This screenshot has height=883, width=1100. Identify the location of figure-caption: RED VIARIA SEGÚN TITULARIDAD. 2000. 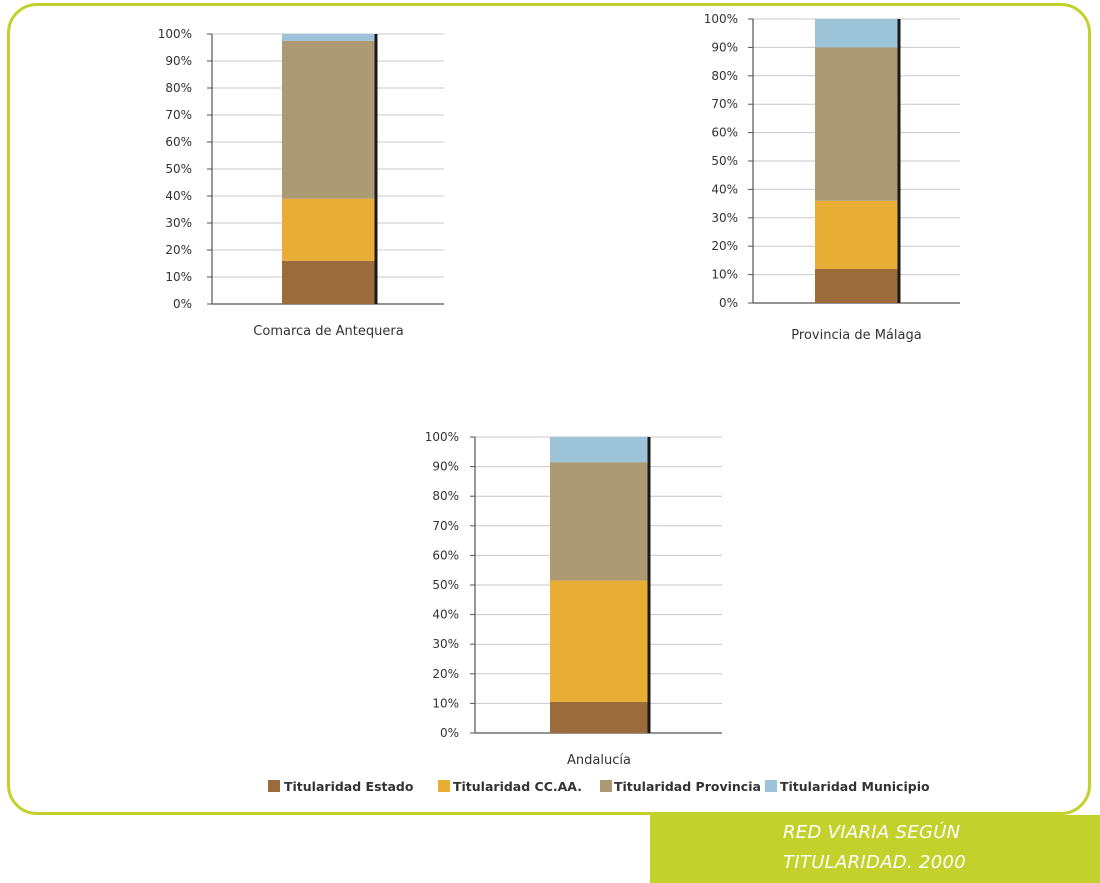
(933, 848).